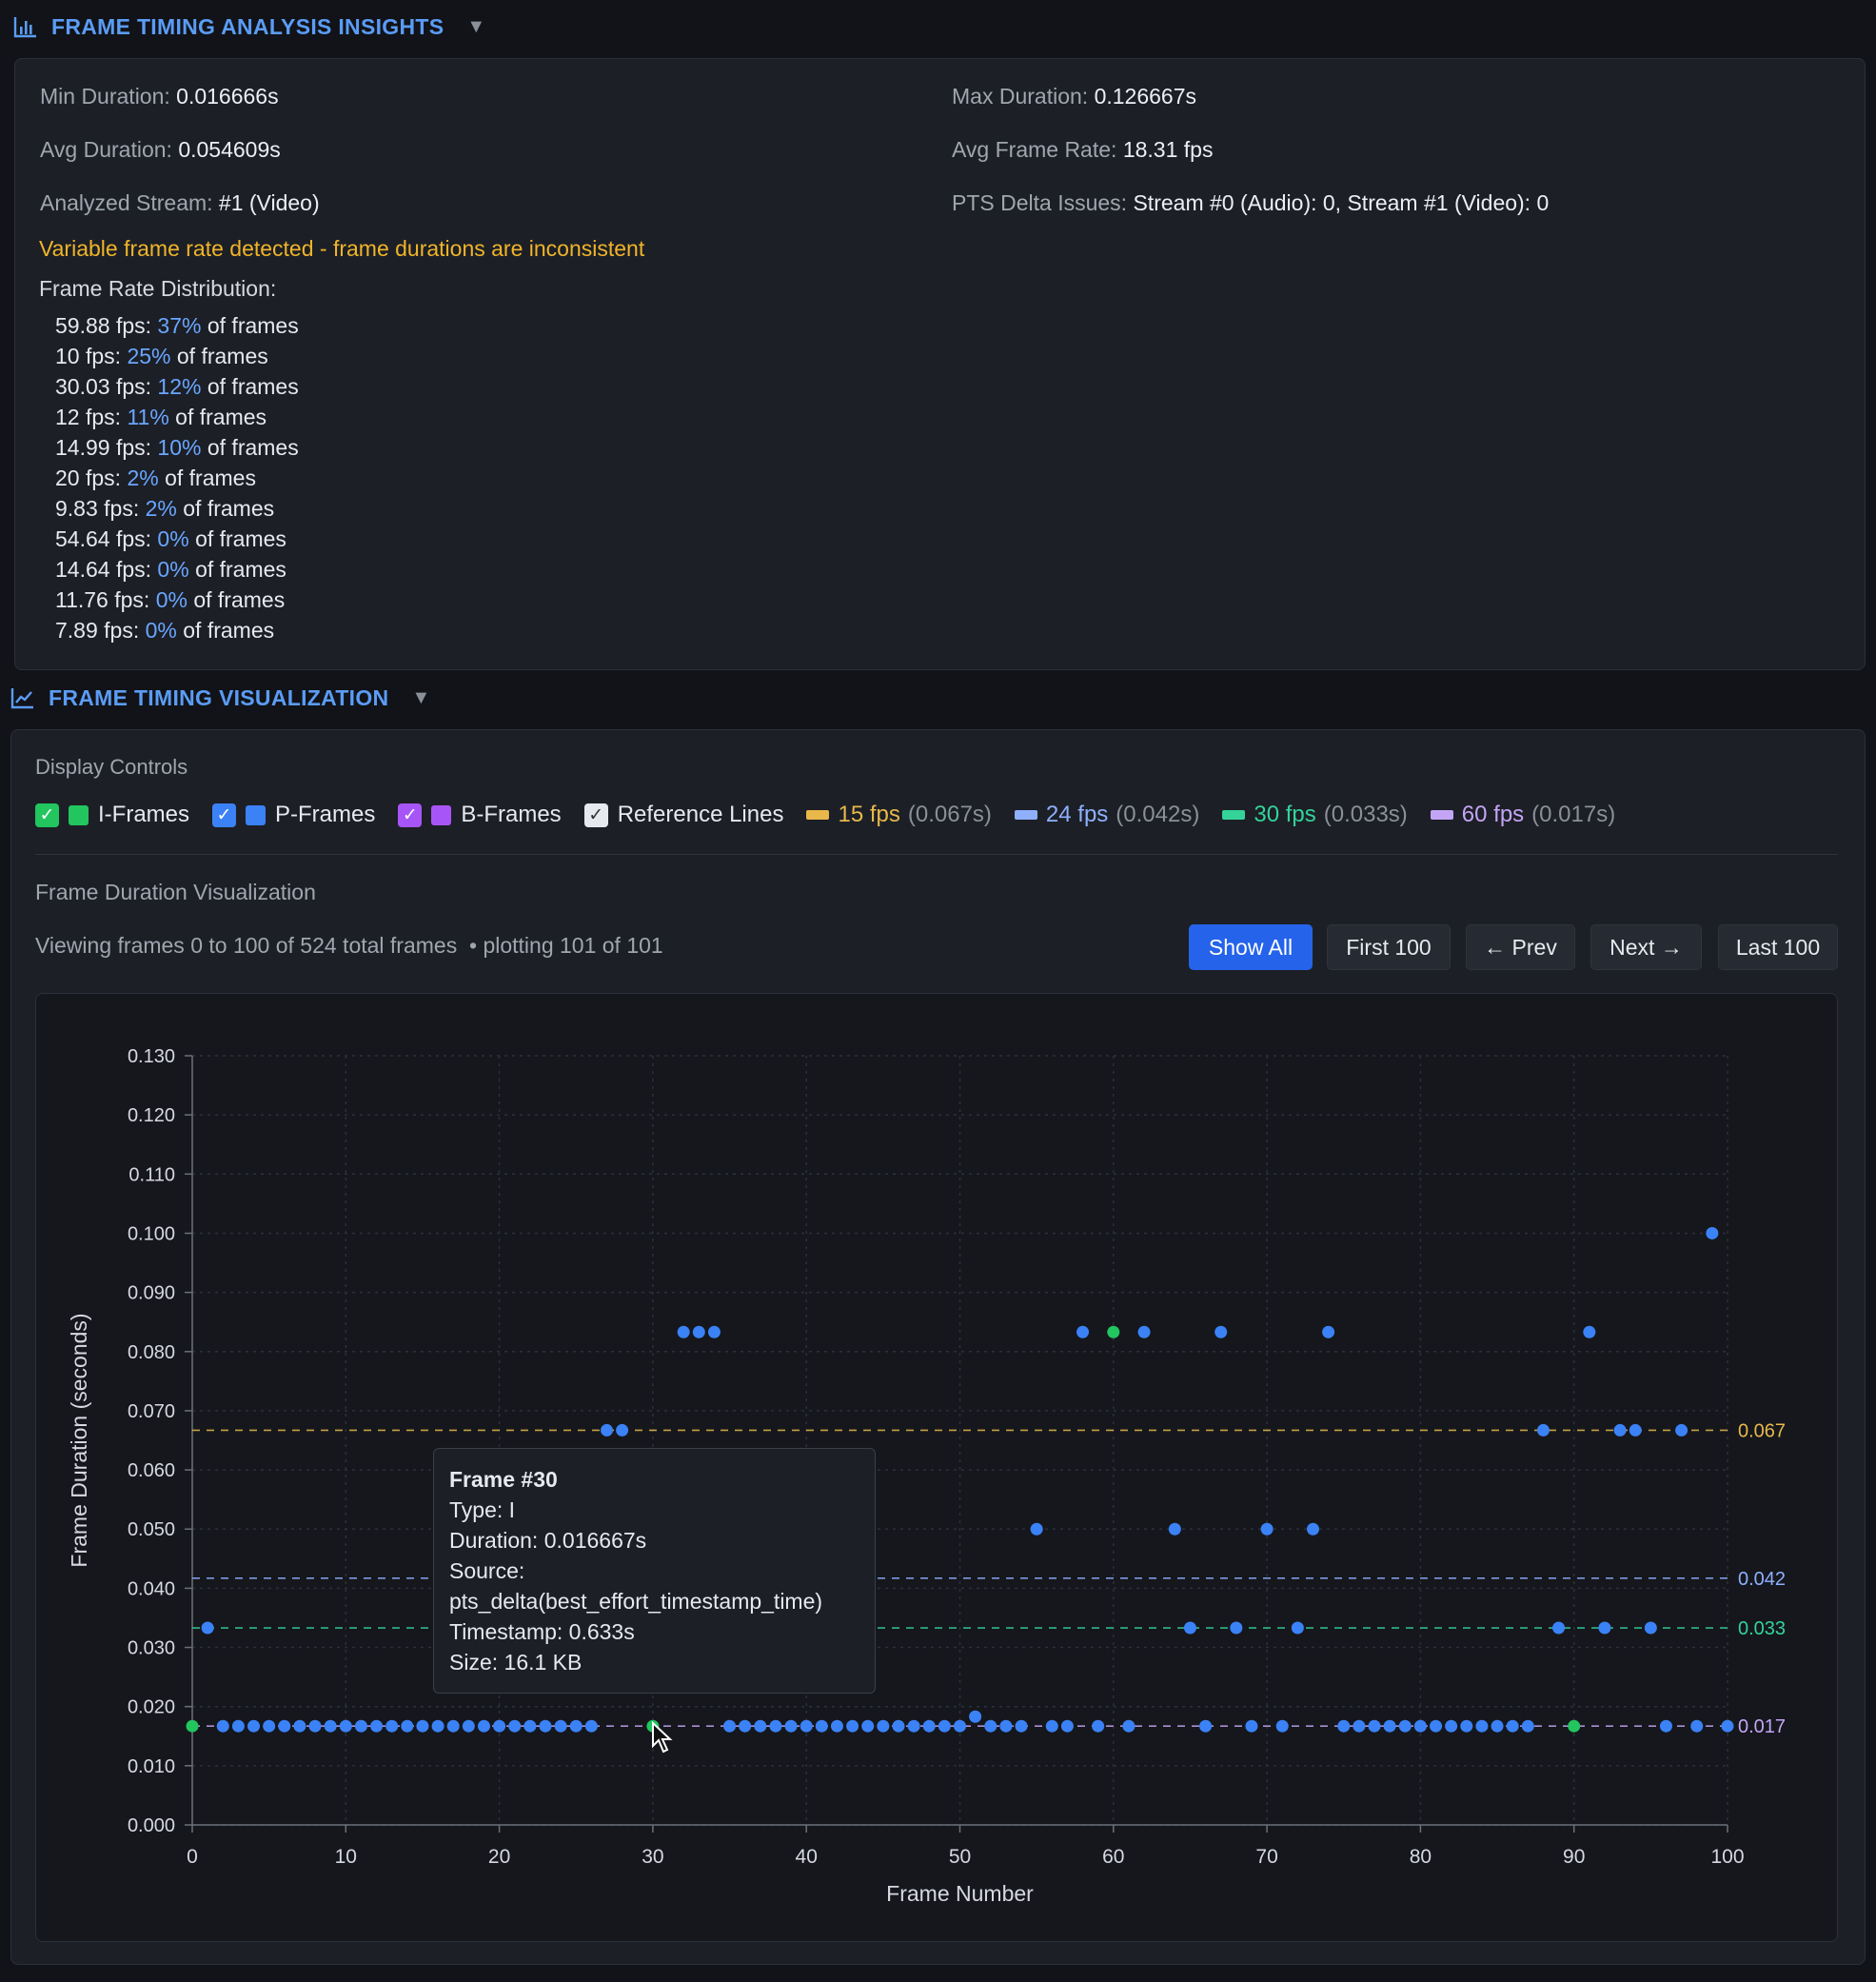 The image size is (1876, 1982). I want to click on prev-button: ← Prev, so click(1520, 947).